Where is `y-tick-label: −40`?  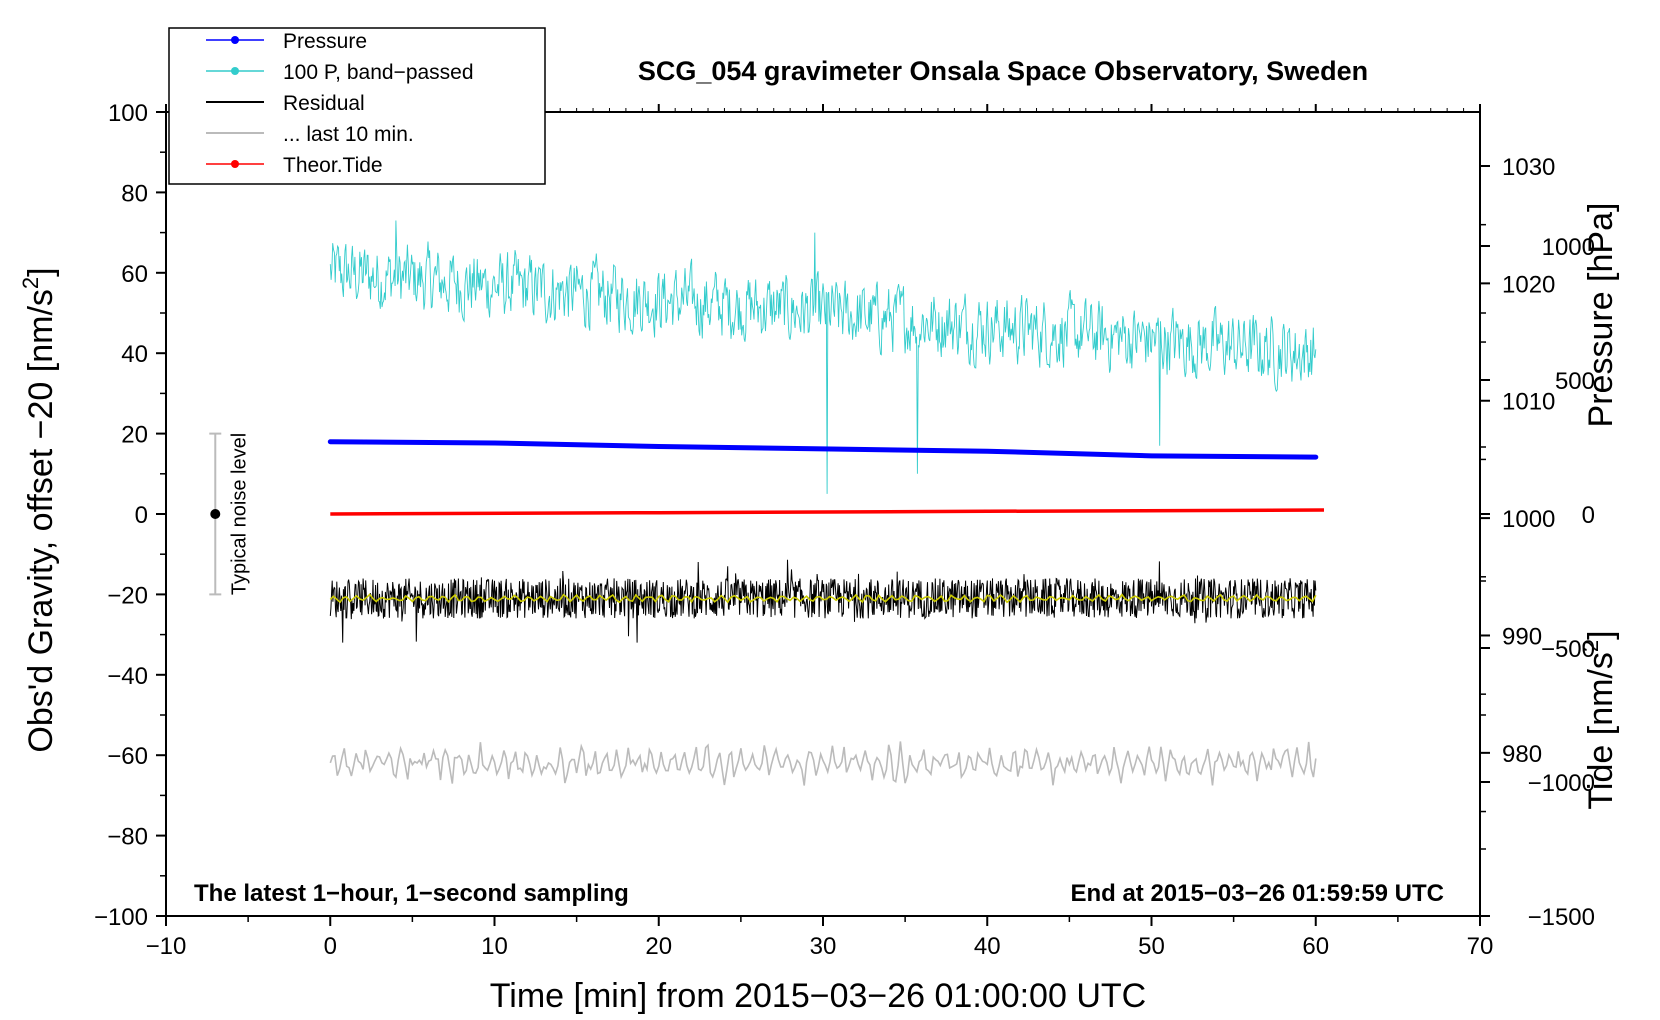
y-tick-label: −40 is located at coordinates (127, 676).